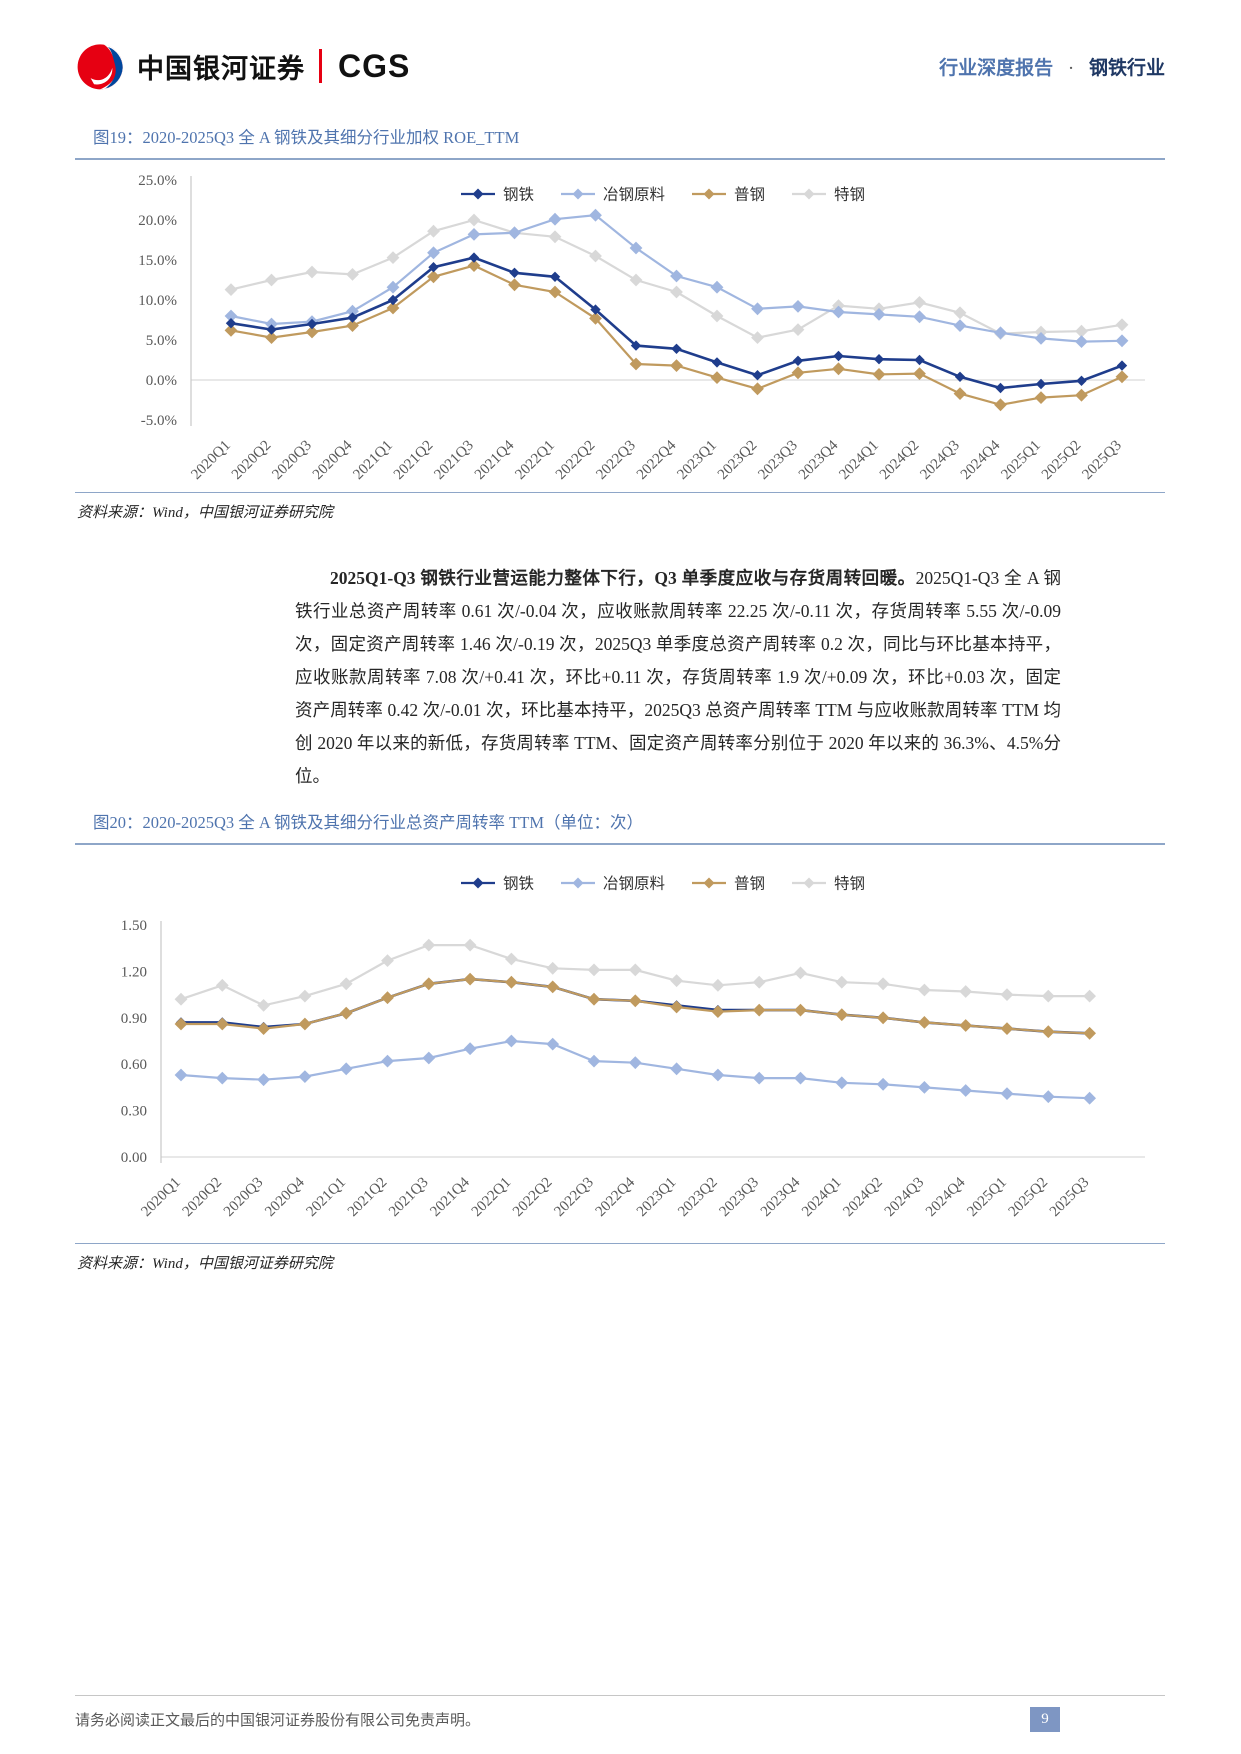 Image resolution: width=1241 pixels, height=1754 pixels. What do you see at coordinates (100, 67) in the screenshot?
I see `galaxy-logo-icon` at bounding box center [100, 67].